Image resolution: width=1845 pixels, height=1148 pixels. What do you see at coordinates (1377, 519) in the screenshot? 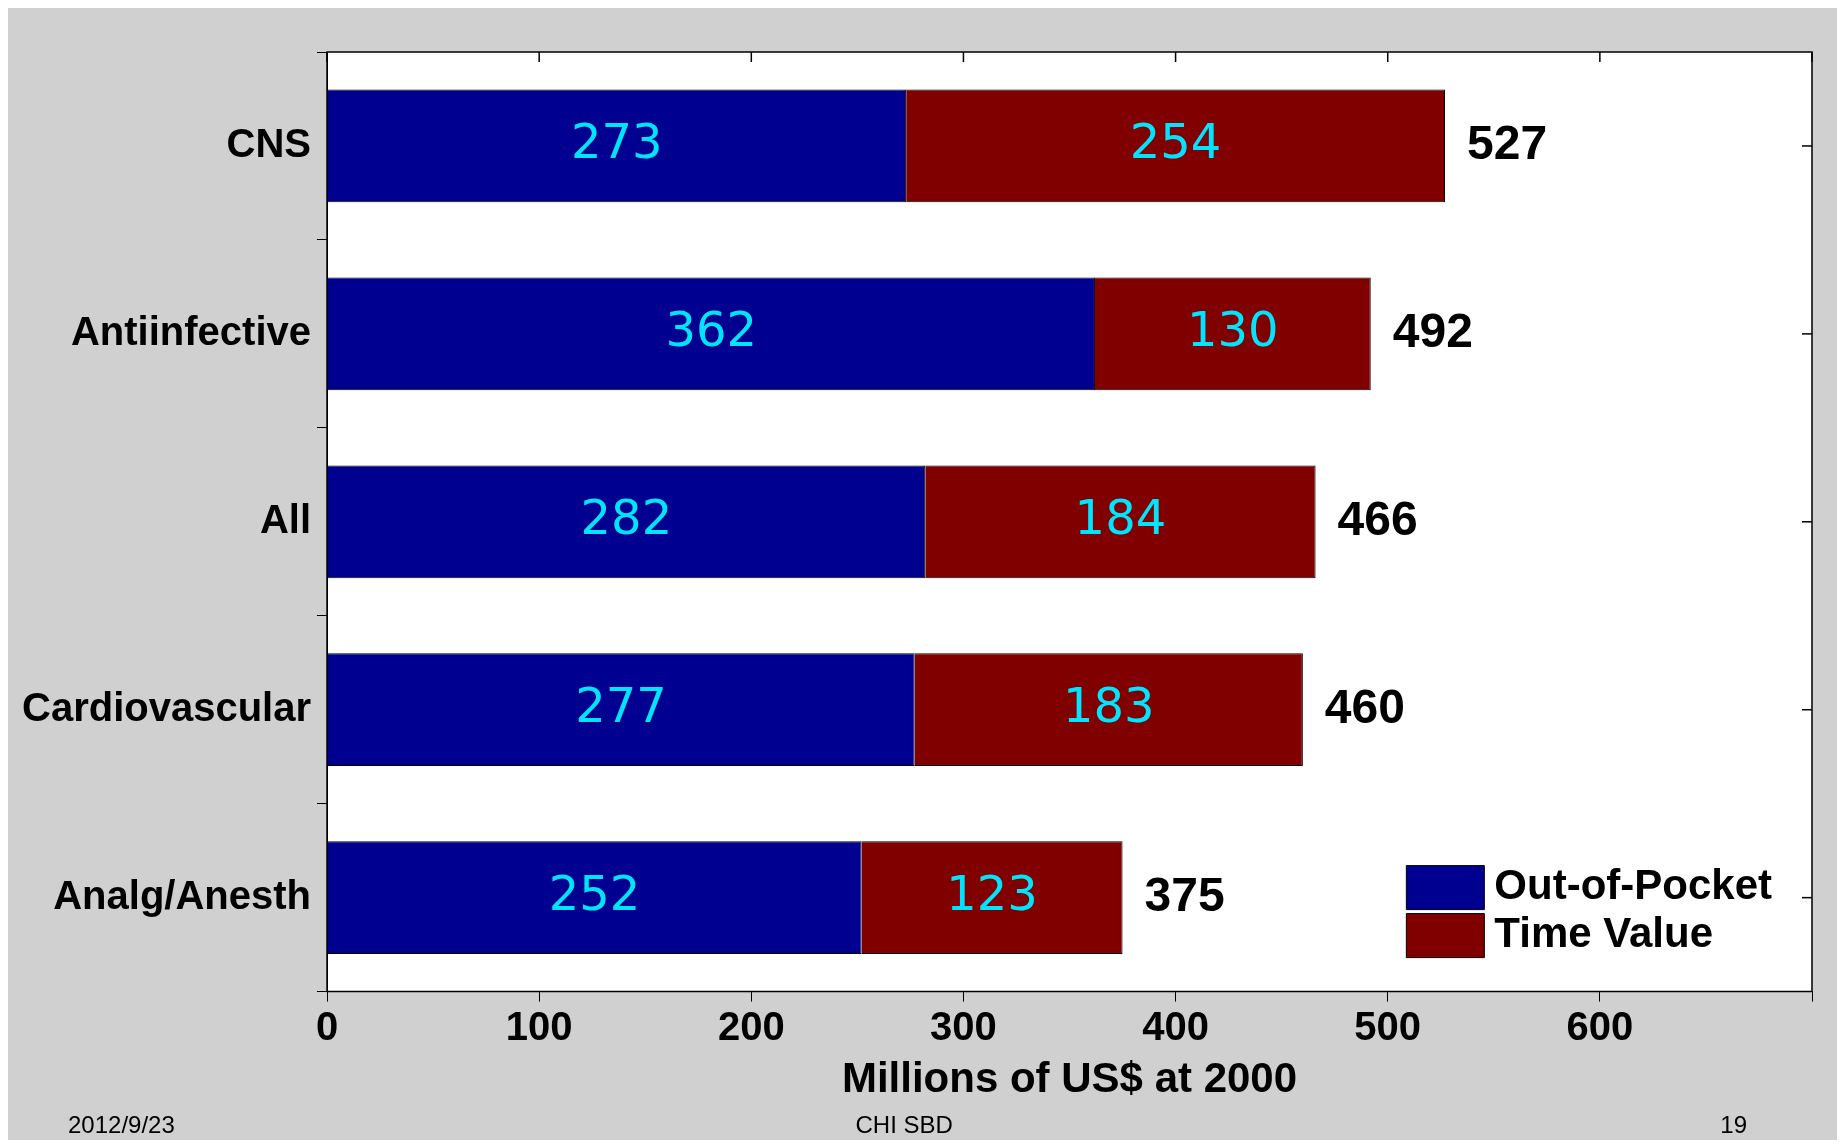
I see `total-label: 466` at bounding box center [1377, 519].